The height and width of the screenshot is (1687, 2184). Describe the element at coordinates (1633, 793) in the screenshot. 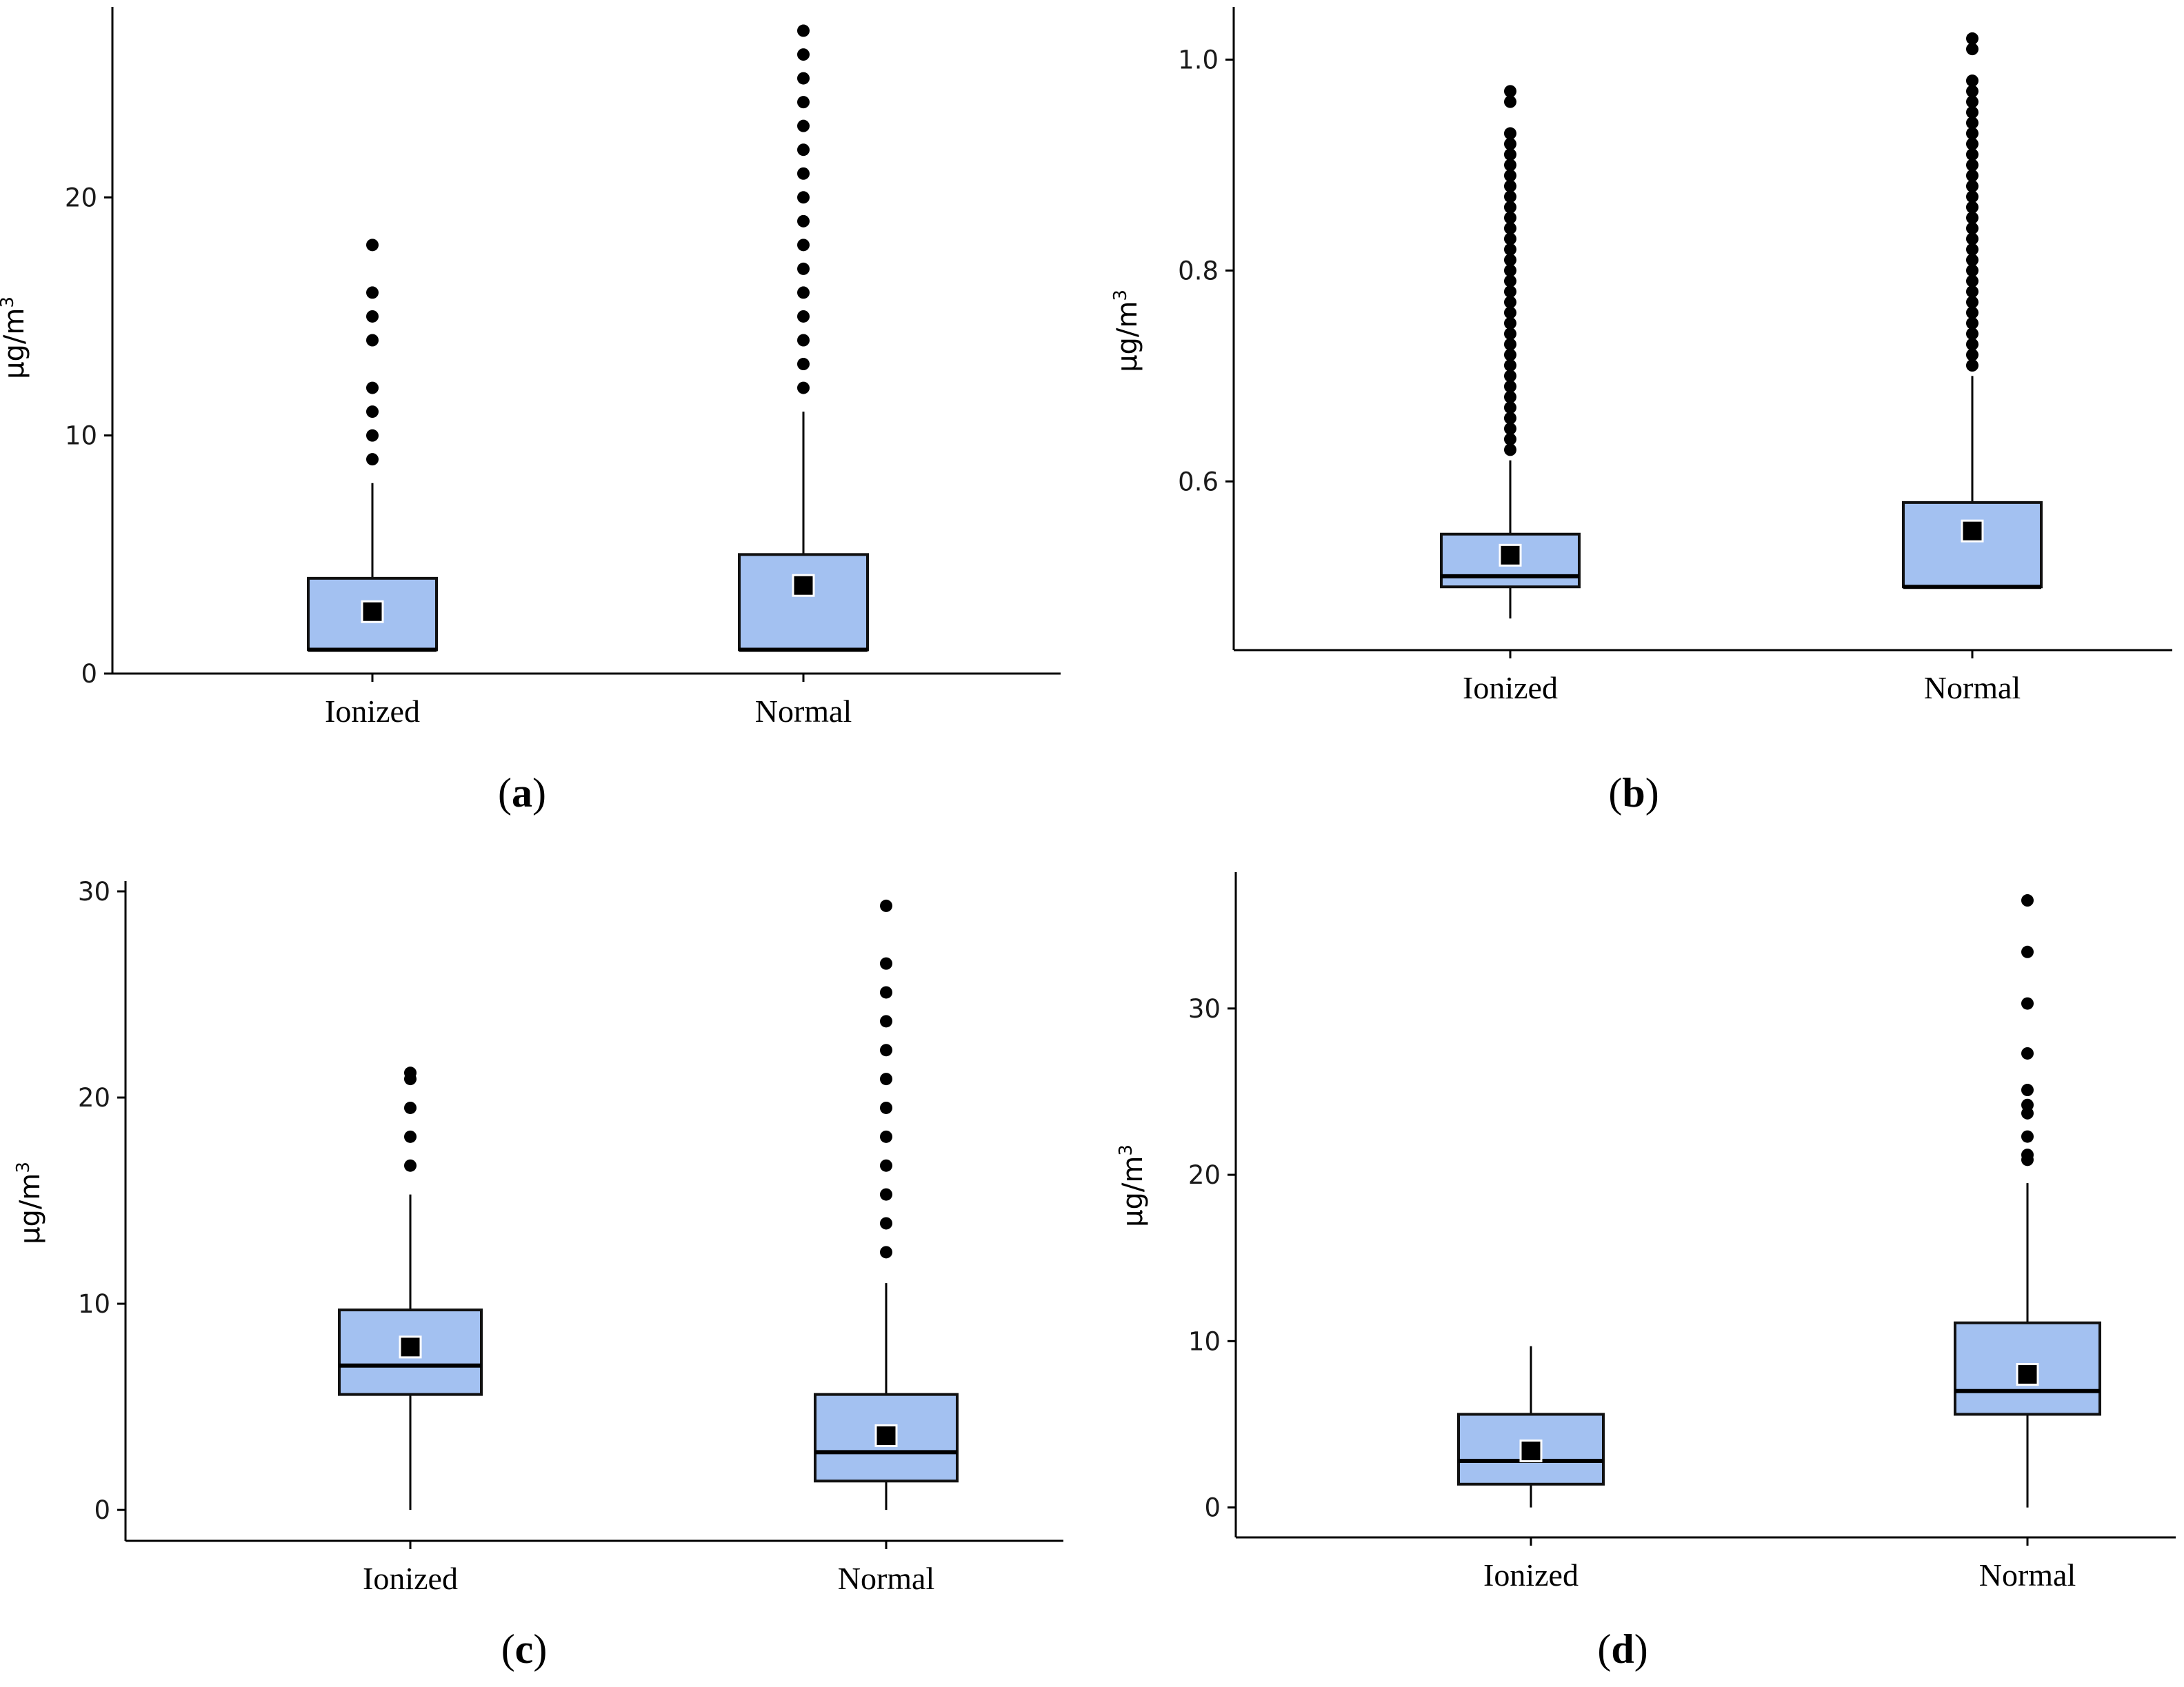

I see `panel-label-letter: b` at that location.